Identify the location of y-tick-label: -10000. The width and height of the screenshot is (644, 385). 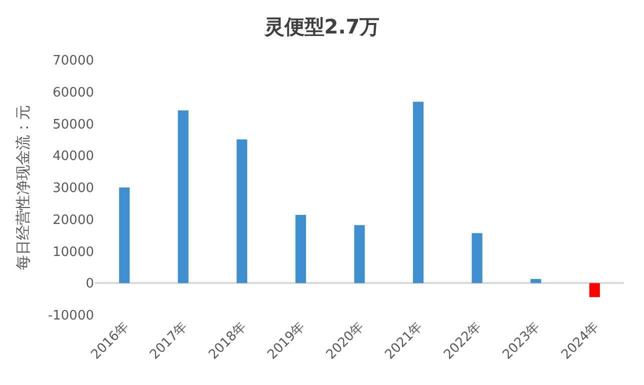
(71, 316).